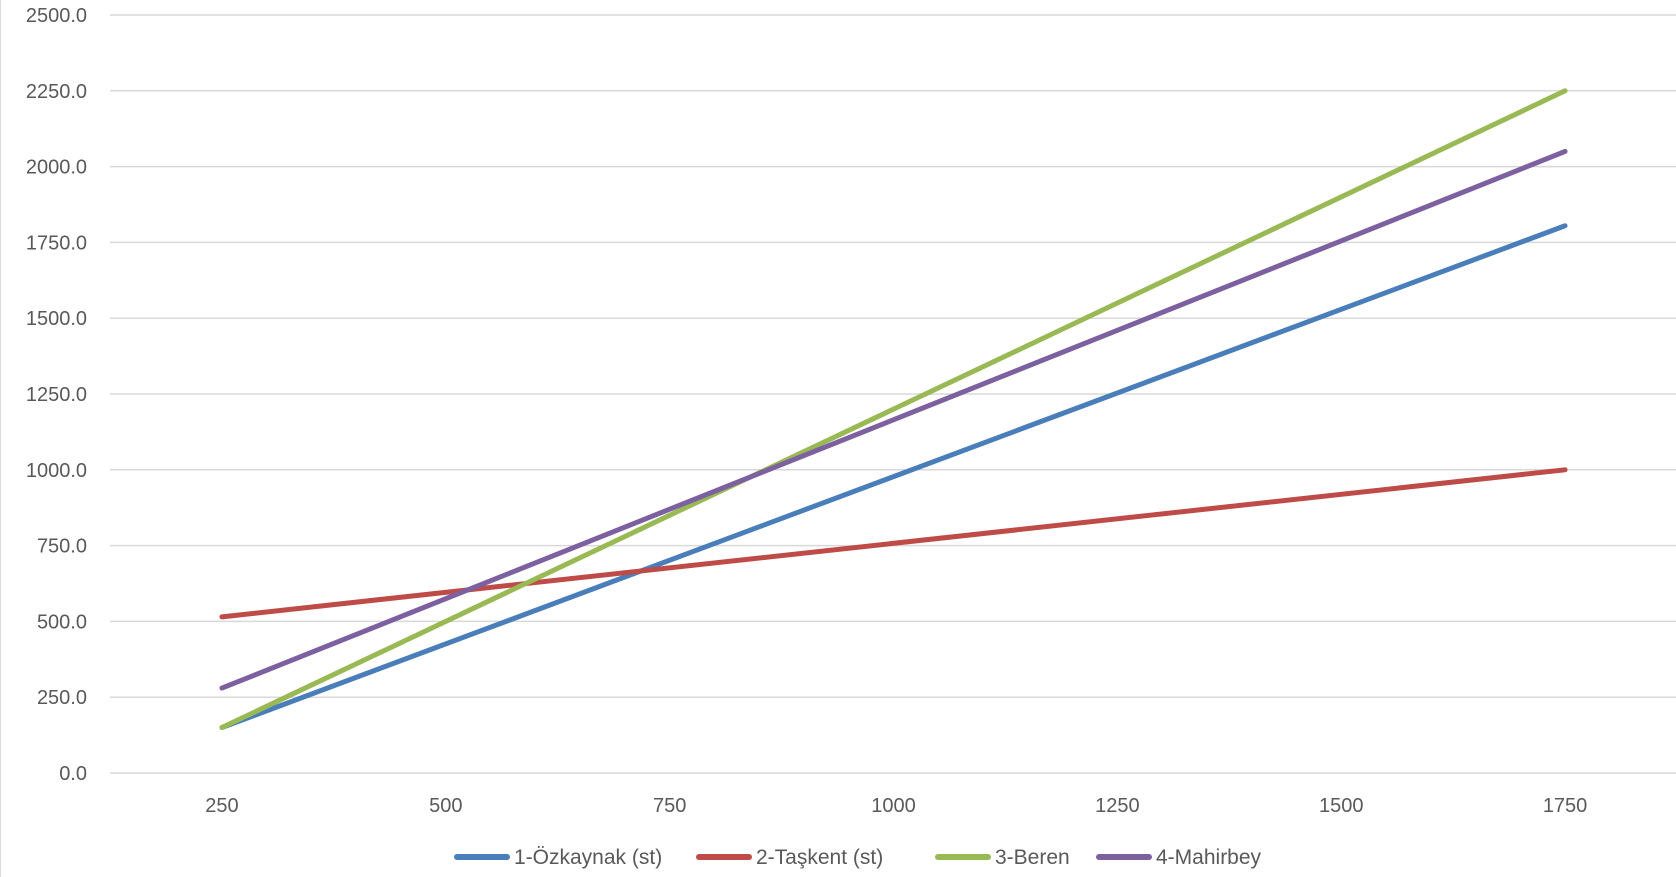 This screenshot has height=877, width=1676. I want to click on y-tick-label: 2250.0, so click(56, 92).